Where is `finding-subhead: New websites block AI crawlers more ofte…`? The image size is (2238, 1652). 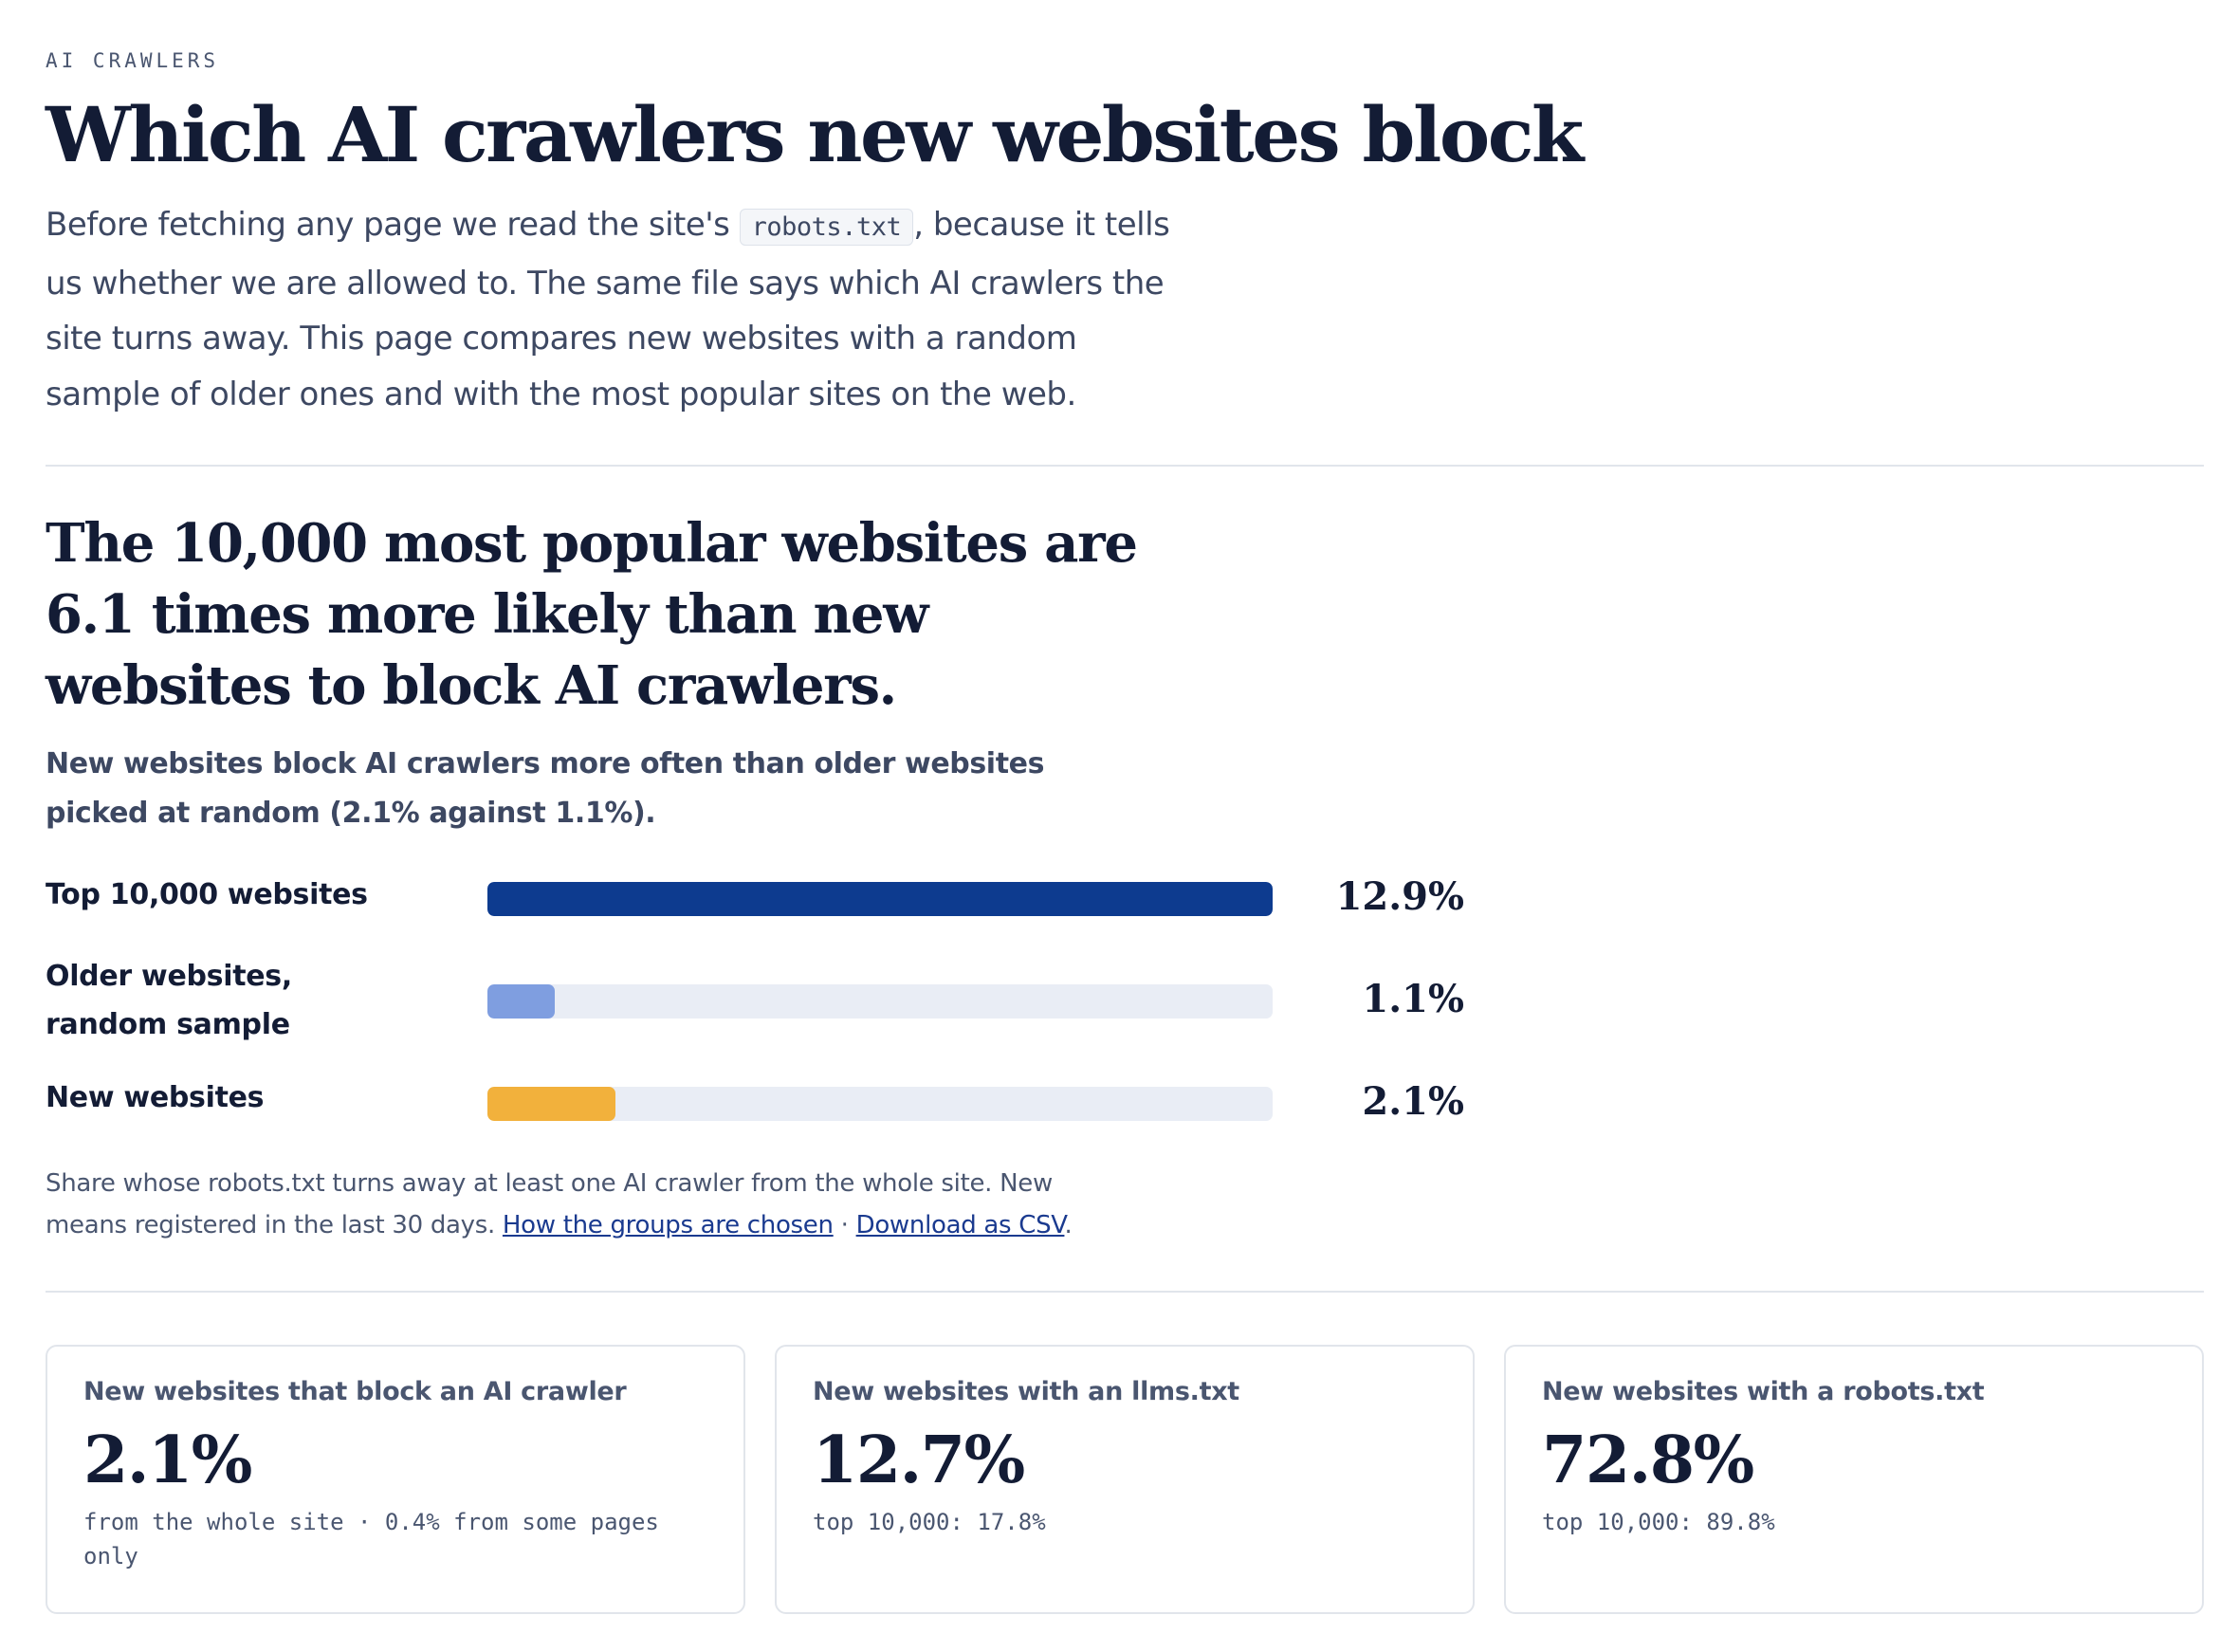
finding-subhead: New websites block AI crawlers more ofte… is located at coordinates (545, 788).